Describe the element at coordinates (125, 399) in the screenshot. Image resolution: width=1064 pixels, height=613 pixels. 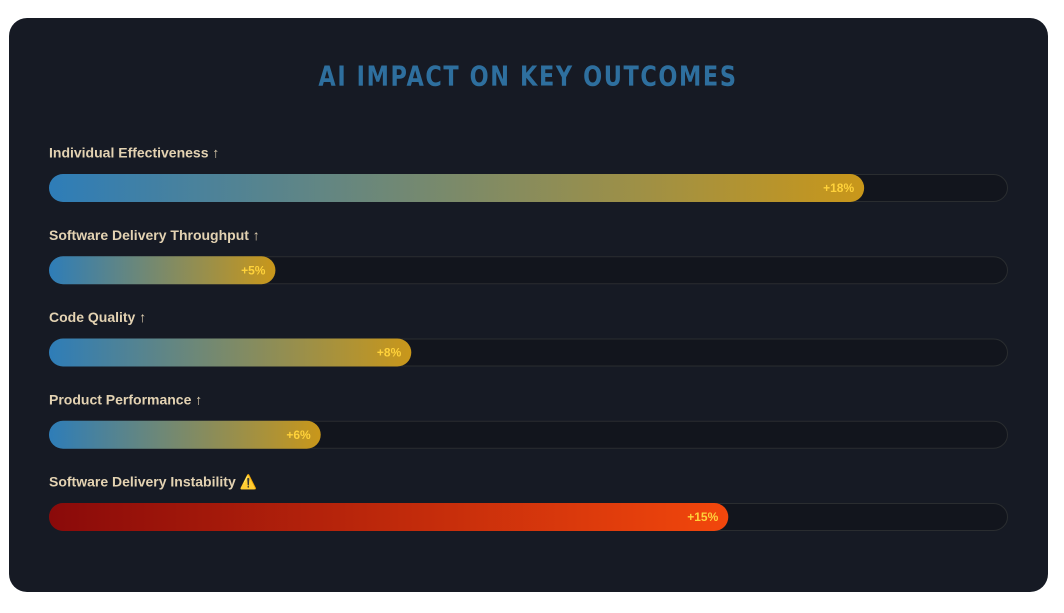
I see `category-label: Product Performance ↑` at that location.